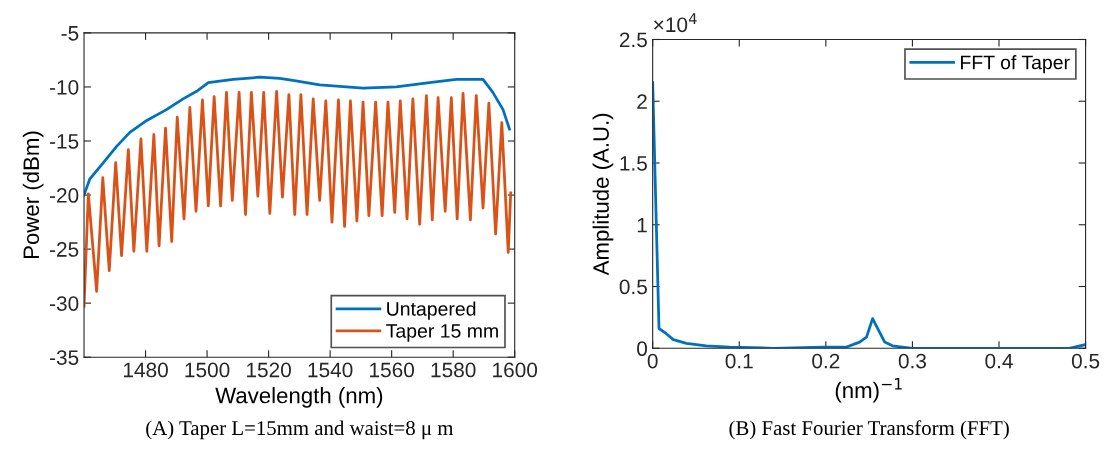 The width and height of the screenshot is (1110, 470). Describe the element at coordinates (431, 310) in the screenshot. I see `legend-label: Untapered` at that location.